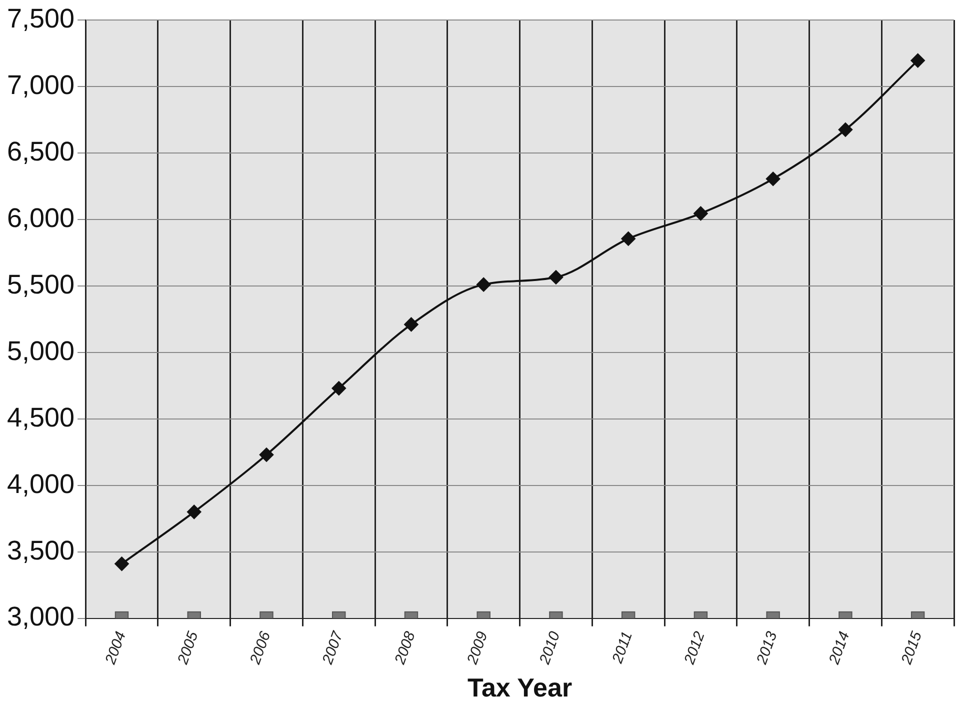  What do you see at coordinates (332, 648) in the screenshot?
I see `x-tick-label: 2007` at bounding box center [332, 648].